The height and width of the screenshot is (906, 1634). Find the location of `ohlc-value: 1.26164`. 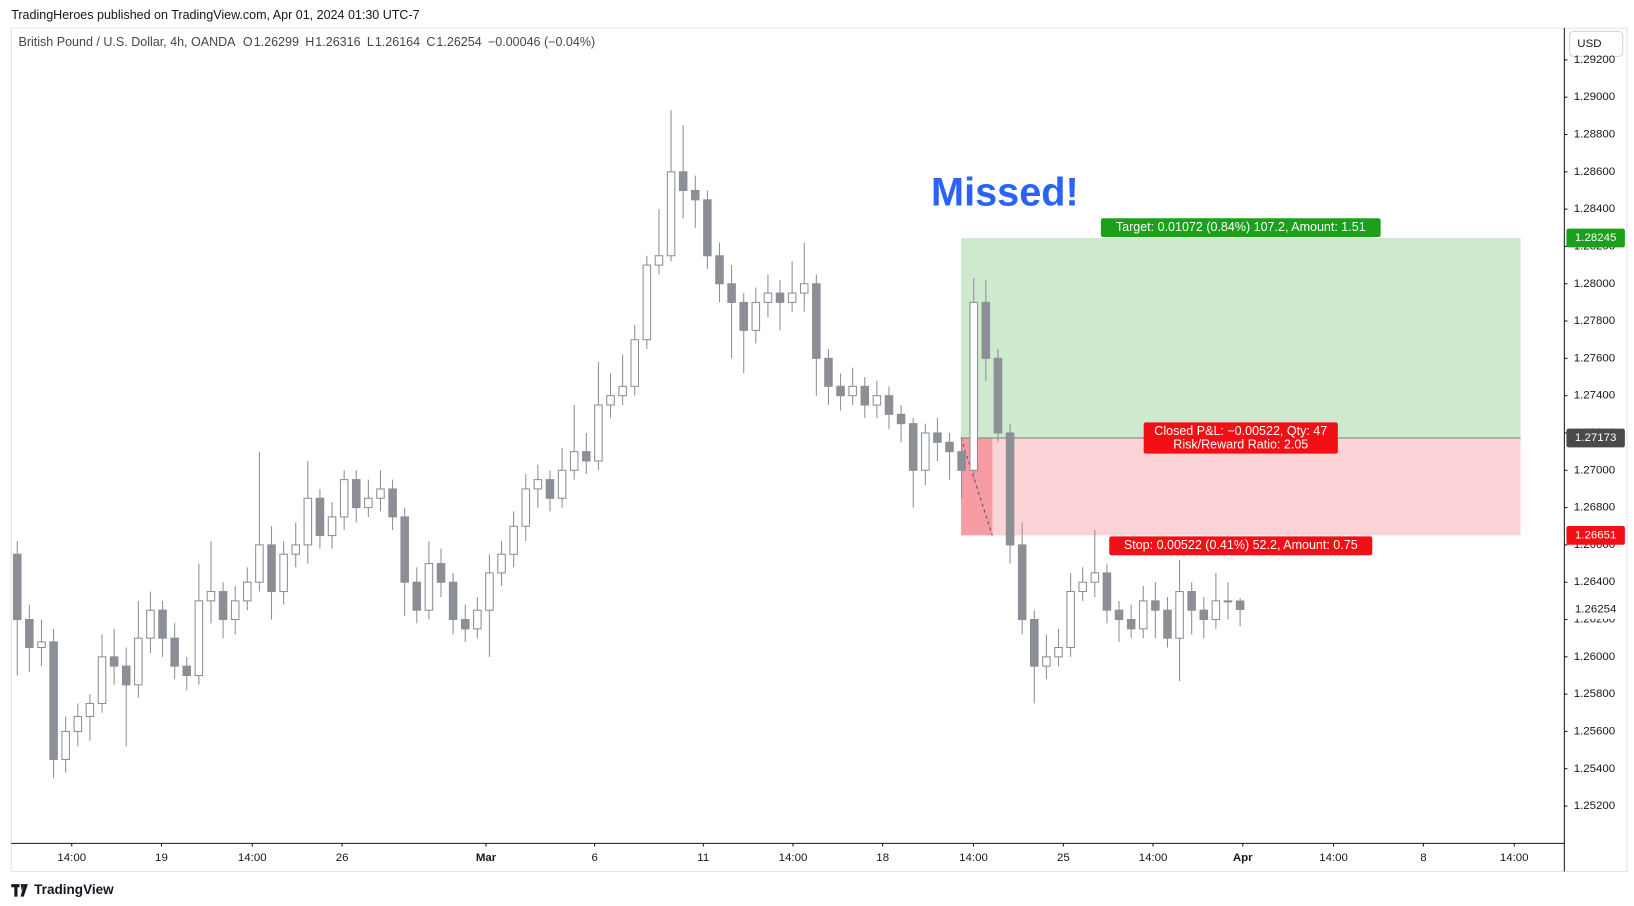

ohlc-value: 1.26164 is located at coordinates (397, 42).